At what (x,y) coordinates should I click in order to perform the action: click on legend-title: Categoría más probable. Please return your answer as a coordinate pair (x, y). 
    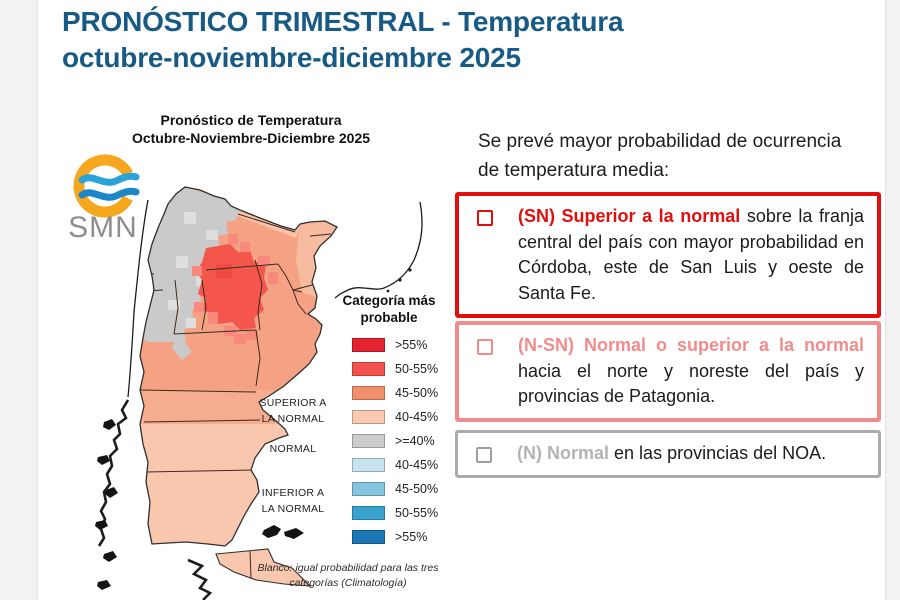
    Looking at the image, I should click on (389, 309).